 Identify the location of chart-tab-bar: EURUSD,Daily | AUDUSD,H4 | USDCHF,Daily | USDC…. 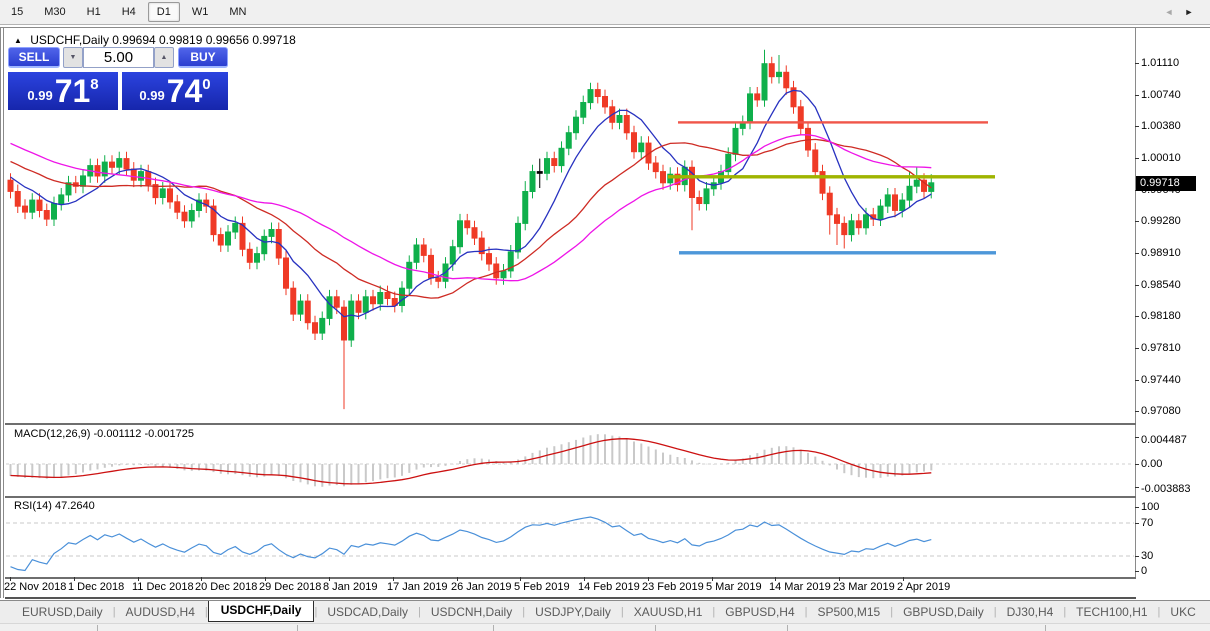
(605, 611).